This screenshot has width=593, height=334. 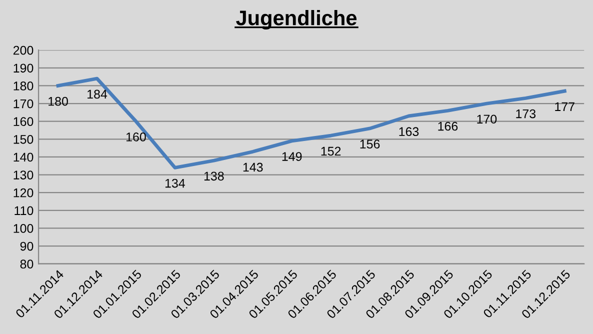 What do you see at coordinates (24, 211) in the screenshot?
I see `y-tick-label: 110` at bounding box center [24, 211].